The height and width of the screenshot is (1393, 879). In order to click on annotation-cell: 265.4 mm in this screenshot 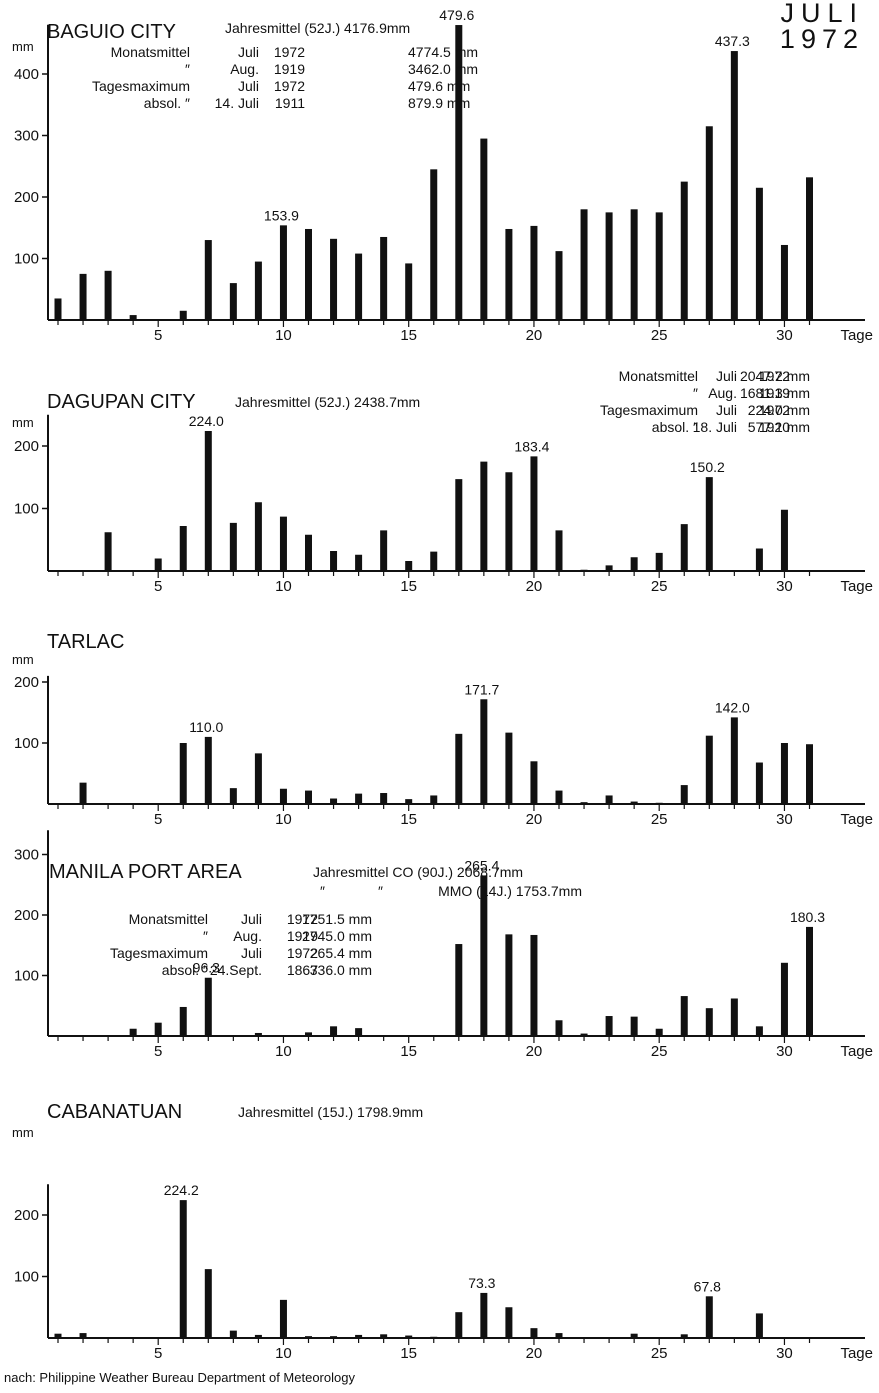, I will do `click(341, 953)`.